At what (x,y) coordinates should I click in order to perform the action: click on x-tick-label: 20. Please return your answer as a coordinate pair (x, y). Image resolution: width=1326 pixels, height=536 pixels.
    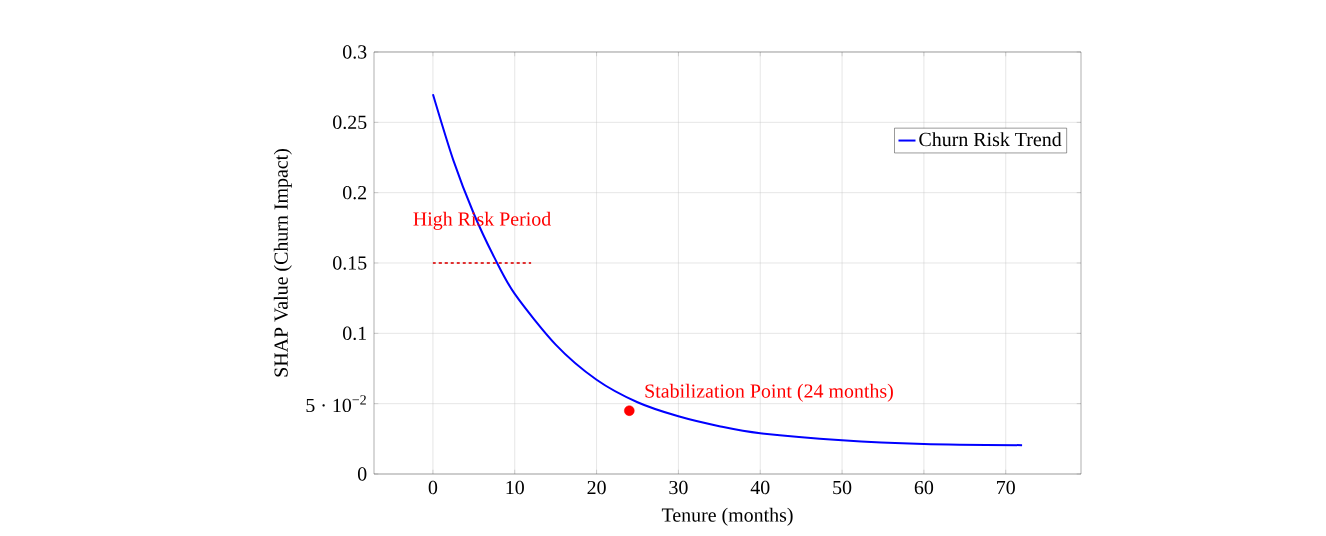
    Looking at the image, I should click on (596, 487).